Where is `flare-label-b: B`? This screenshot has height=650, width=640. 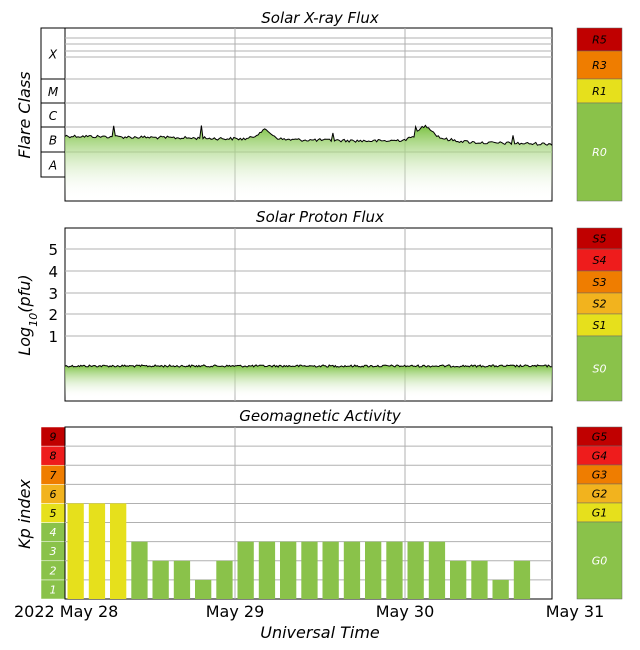 flare-label-b: B is located at coordinates (53, 141).